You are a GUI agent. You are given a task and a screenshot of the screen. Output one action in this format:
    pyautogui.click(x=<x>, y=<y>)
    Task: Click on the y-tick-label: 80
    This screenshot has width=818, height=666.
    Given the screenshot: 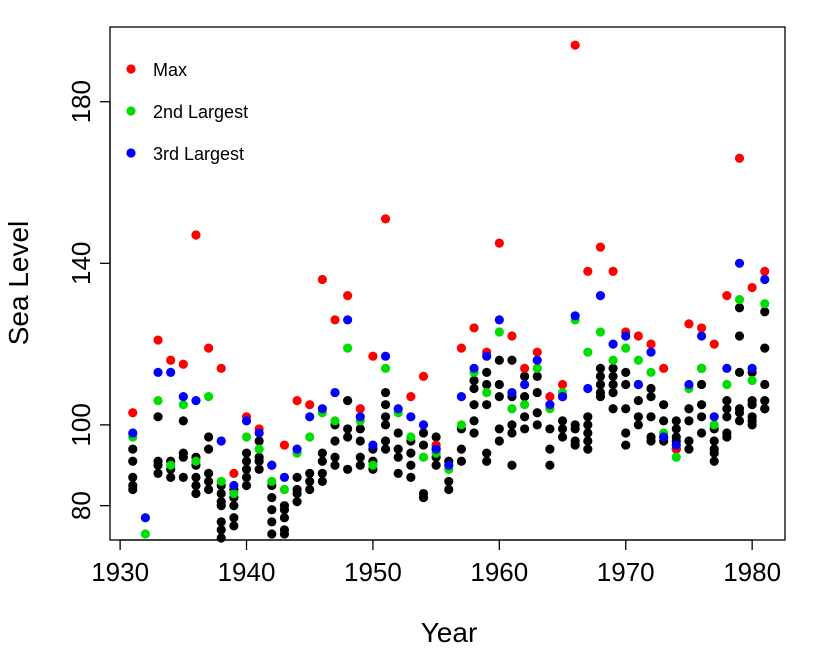 What is the action you would take?
    pyautogui.click(x=81, y=505)
    